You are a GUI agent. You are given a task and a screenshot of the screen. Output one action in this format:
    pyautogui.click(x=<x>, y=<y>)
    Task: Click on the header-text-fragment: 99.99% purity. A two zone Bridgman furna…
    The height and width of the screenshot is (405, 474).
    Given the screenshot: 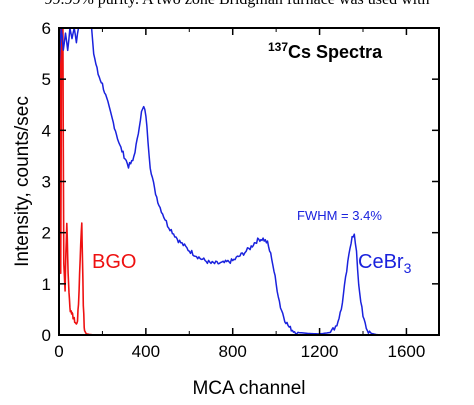 What is the action you would take?
    pyautogui.click(x=237, y=5)
    